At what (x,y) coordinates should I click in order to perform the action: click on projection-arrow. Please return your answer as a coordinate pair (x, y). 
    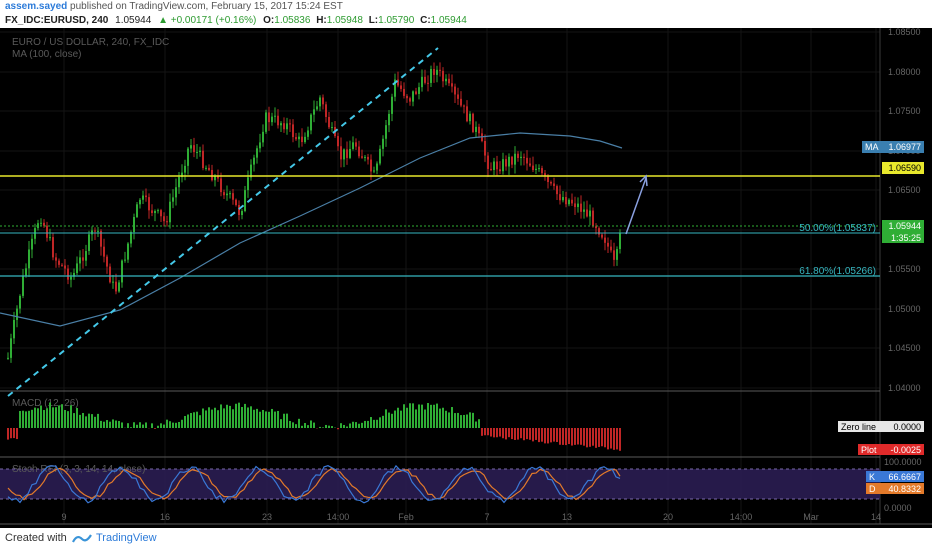
    Looking at the image, I should click on (636, 206).